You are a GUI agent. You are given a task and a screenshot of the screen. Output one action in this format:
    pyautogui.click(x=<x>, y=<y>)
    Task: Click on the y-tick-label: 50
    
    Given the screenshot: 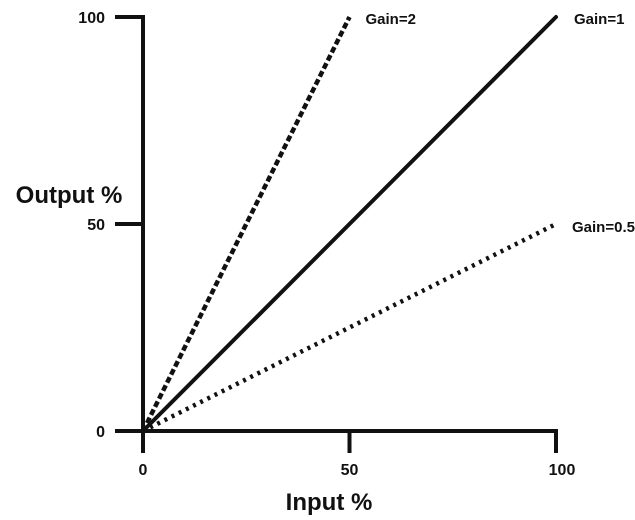 What is the action you would take?
    pyautogui.click(x=96, y=225)
    